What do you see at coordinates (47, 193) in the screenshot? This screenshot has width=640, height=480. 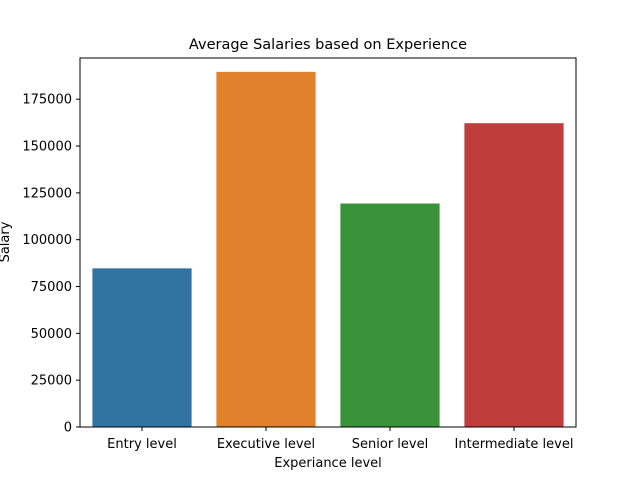 I see `y-tick-label: 125000` at bounding box center [47, 193].